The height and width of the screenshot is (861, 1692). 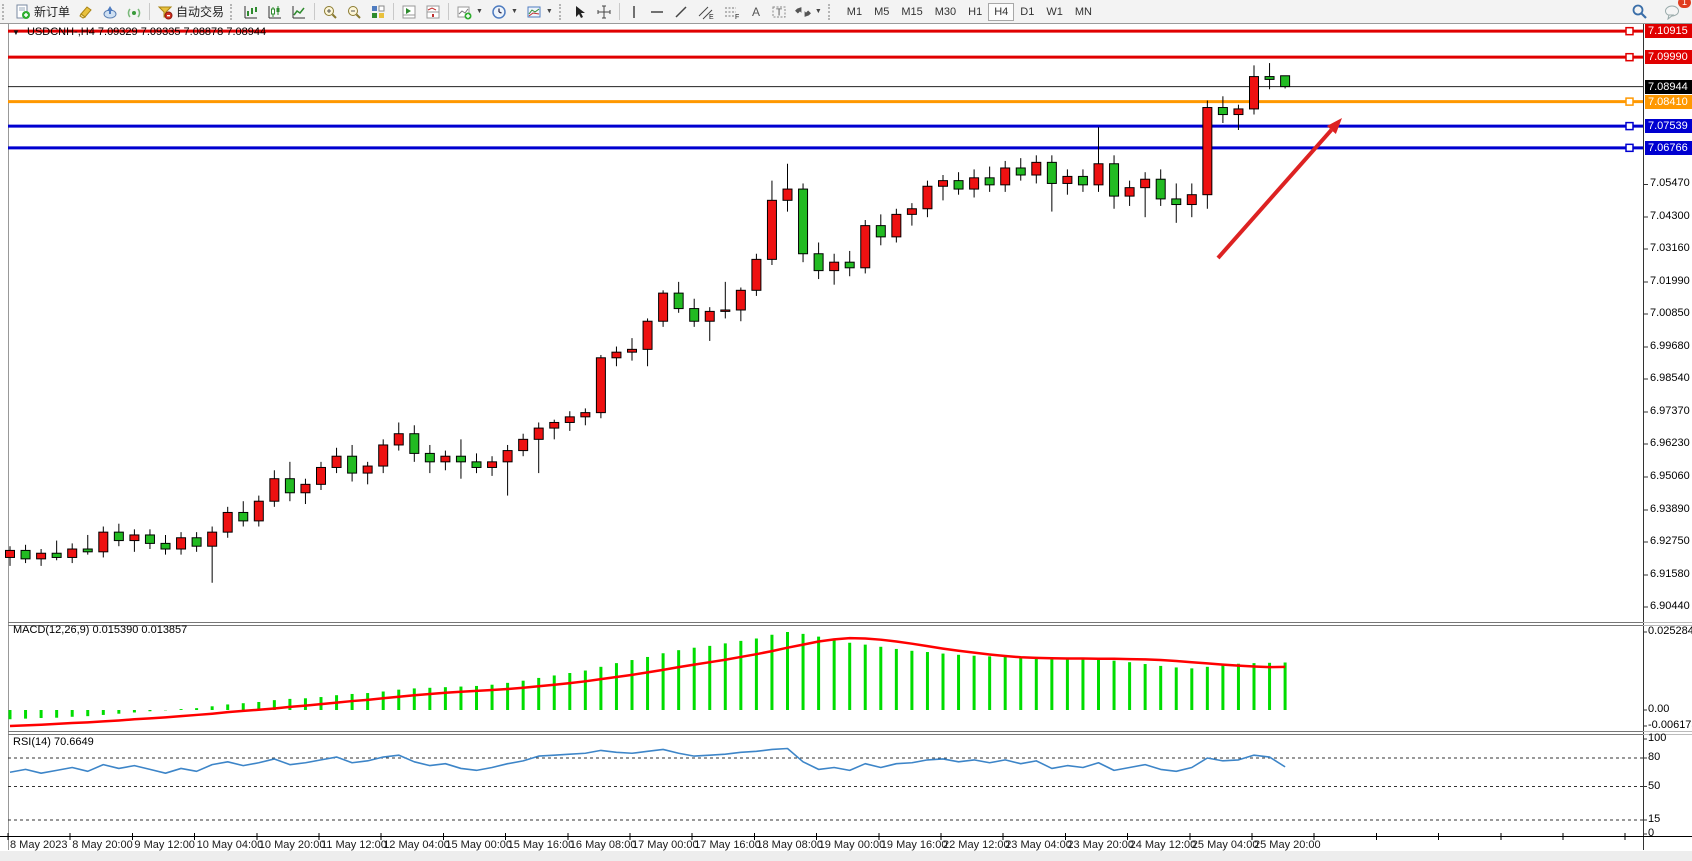 I want to click on zoom-in-icon, so click(x=330, y=12).